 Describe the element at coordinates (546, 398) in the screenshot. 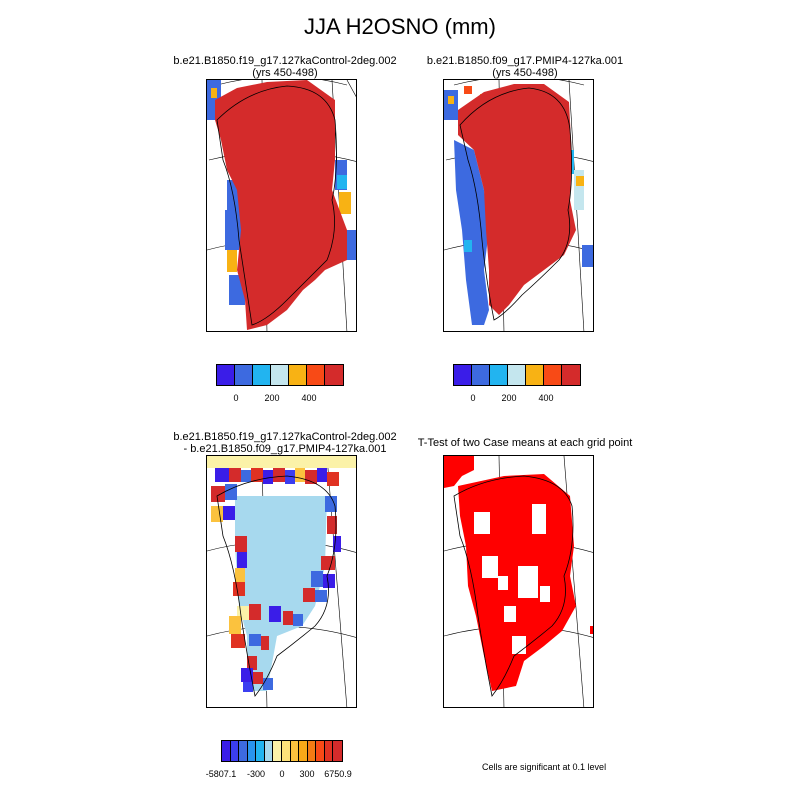

I see `colorbar-pmip4-tick-400: 400` at that location.